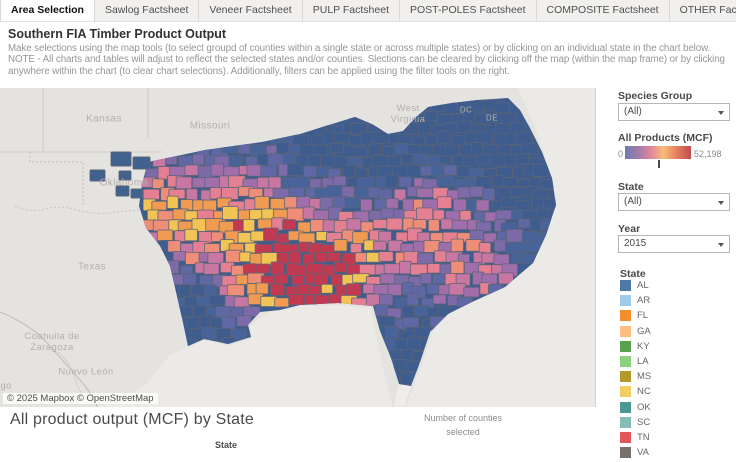 The image size is (736, 462). What do you see at coordinates (643, 316) in the screenshot?
I see `legend-label: FL` at bounding box center [643, 316].